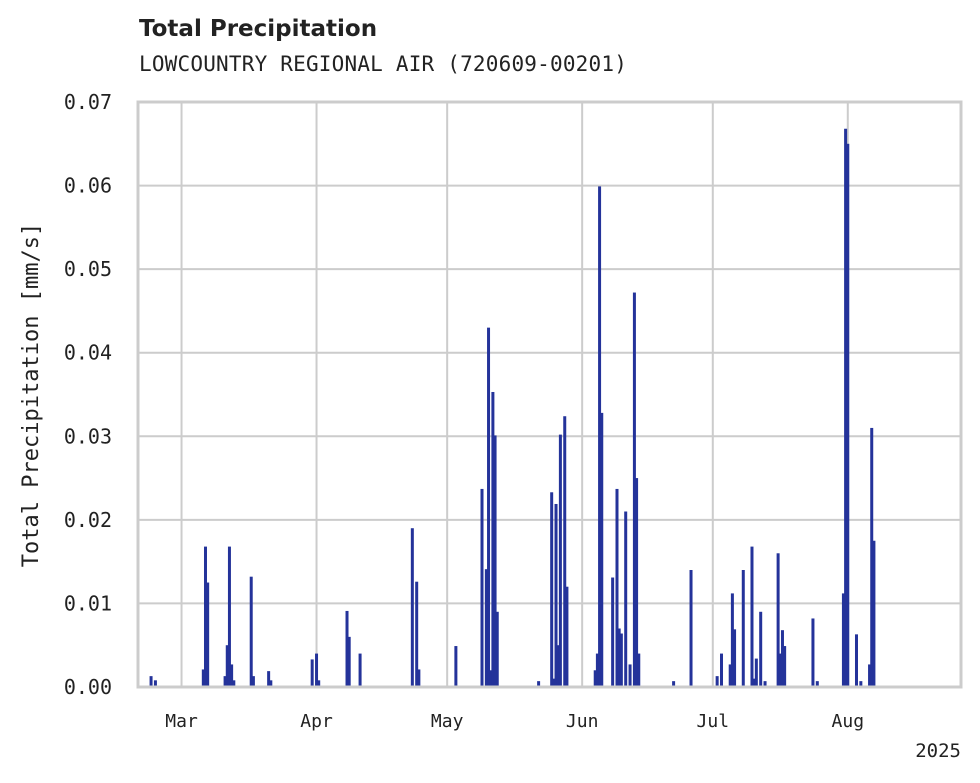 The width and height of the screenshot is (980, 783). Describe the element at coordinates (88, 436) in the screenshot. I see `y-tick-label: 0.03` at that location.